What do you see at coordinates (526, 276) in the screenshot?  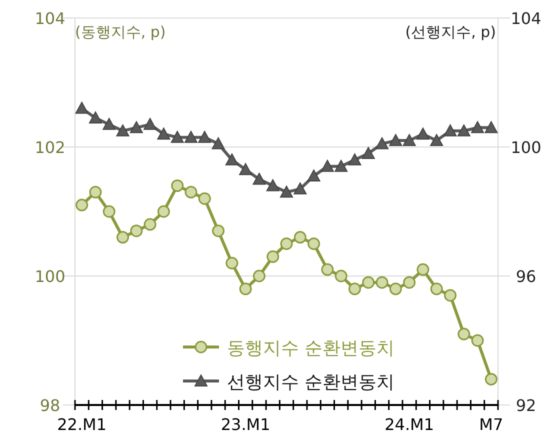 I see `y2-tick-label: 96` at bounding box center [526, 276].